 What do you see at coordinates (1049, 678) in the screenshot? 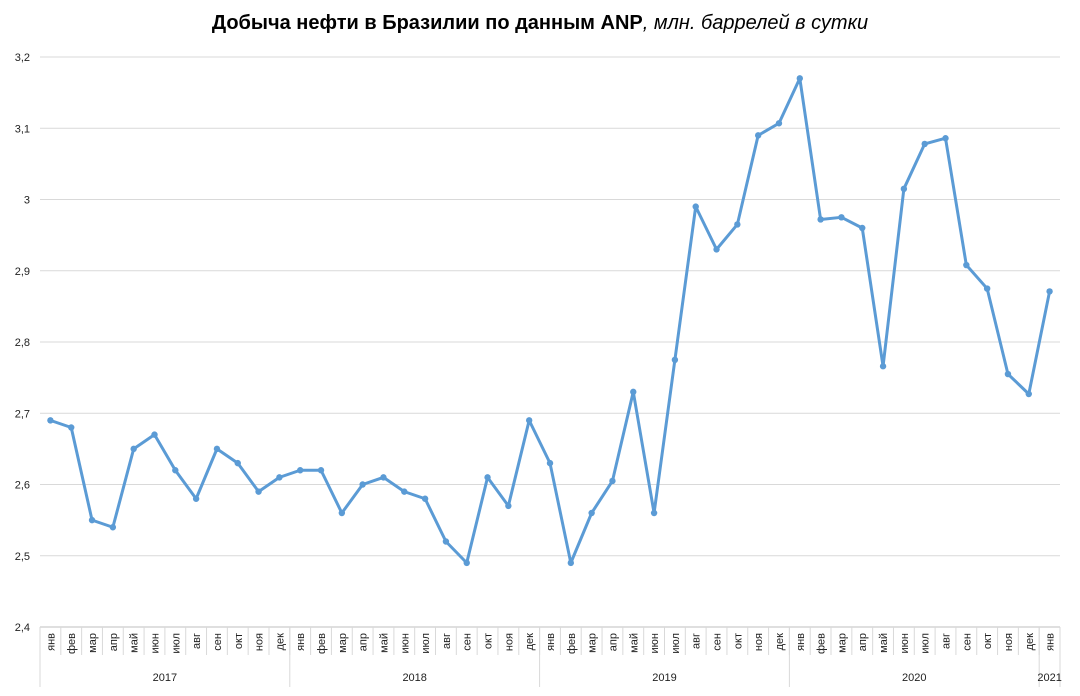
I see `x-group-label-year: 2021` at bounding box center [1049, 678].